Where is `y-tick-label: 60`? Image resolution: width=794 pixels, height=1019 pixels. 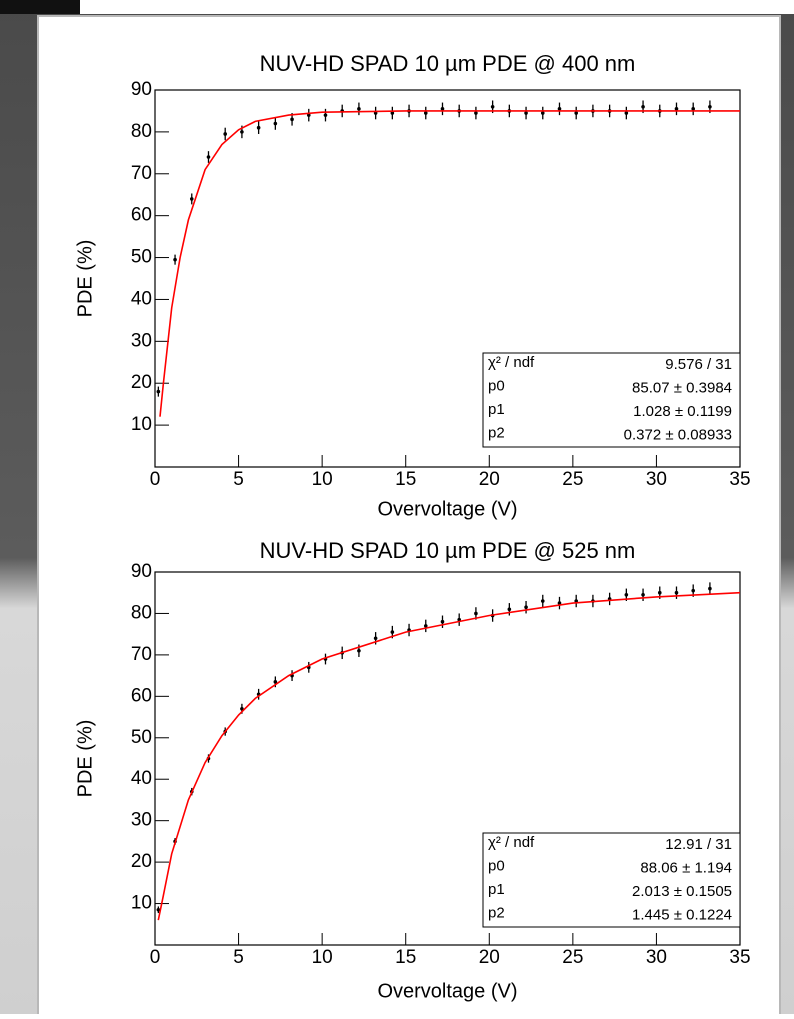
y-tick-label: 60 is located at coordinates (141, 215).